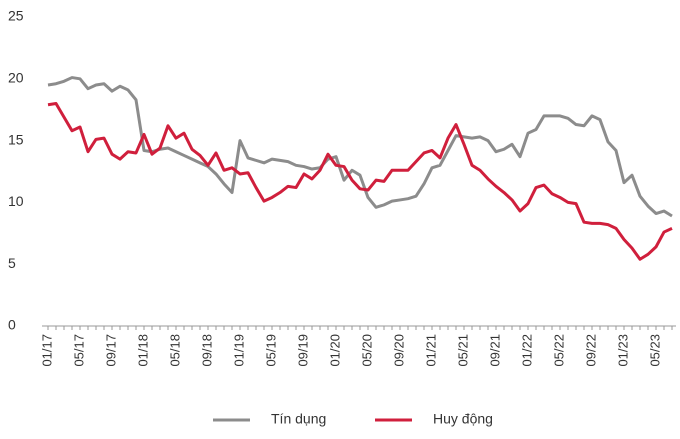 The height and width of the screenshot is (439, 680). Describe the element at coordinates (526, 350) in the screenshot. I see `x-tick-label: 01/22` at that location.